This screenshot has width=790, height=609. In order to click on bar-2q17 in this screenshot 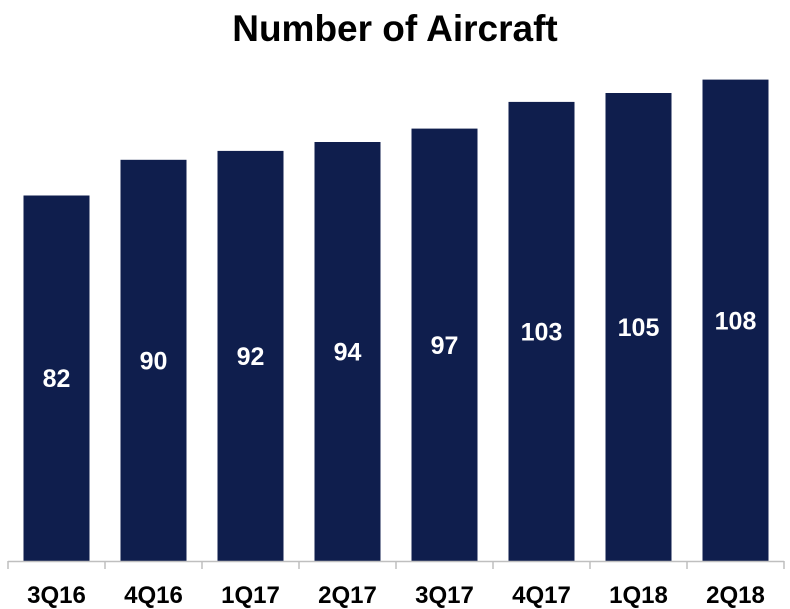, I will do `click(347, 351)`.